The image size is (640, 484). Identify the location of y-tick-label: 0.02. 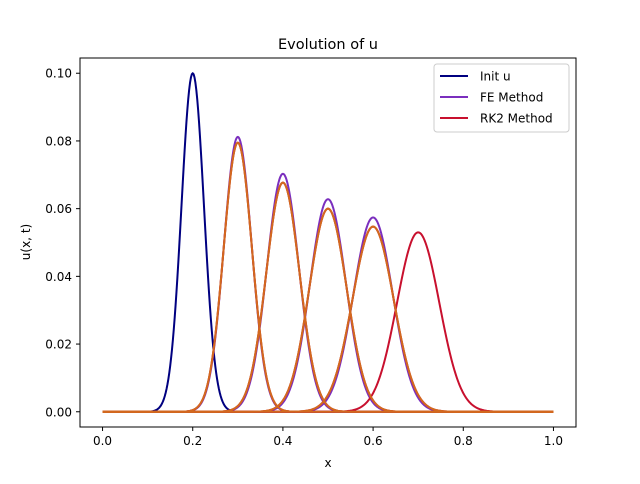
(58, 345).